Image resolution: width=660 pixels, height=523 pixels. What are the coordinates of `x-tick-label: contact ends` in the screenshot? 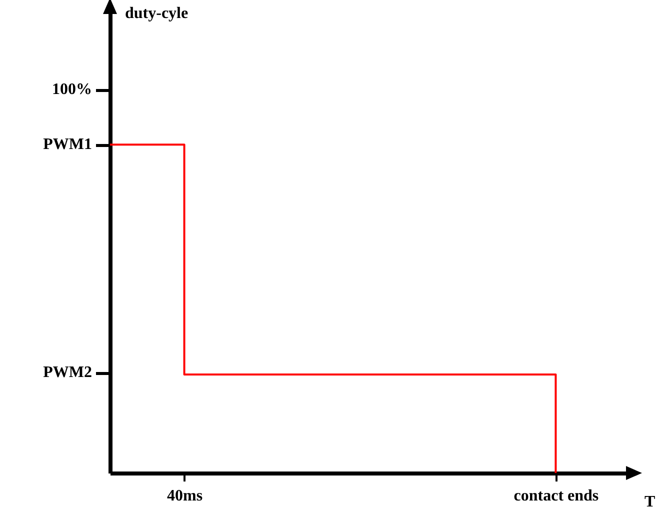 It's located at (556, 496).